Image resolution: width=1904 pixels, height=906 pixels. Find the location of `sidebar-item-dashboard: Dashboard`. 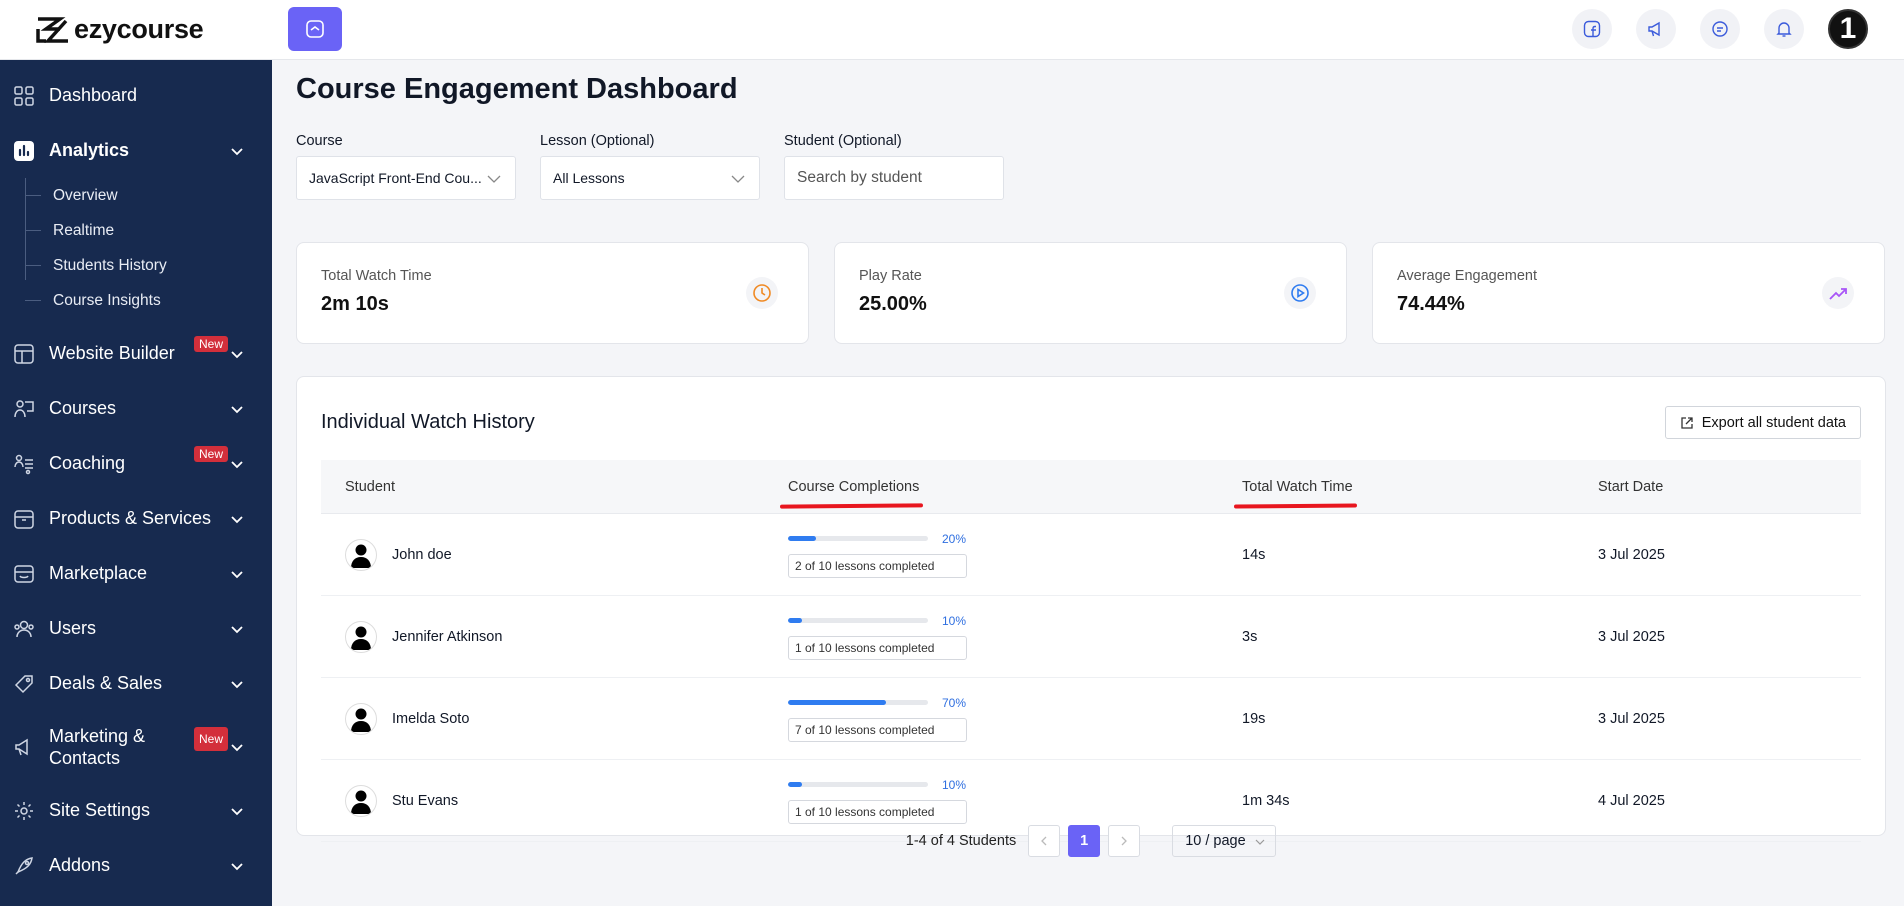

sidebar-item-dashboard: Dashboard is located at coordinates (136, 95).